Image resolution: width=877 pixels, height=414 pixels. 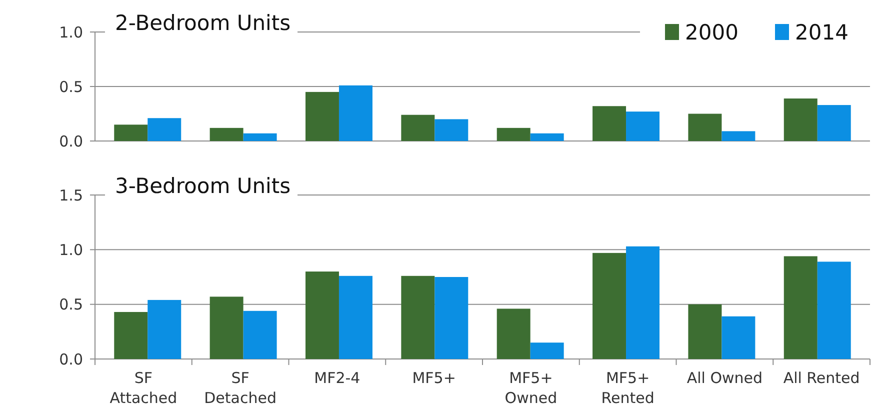 I want to click on x-tick-label: All Owned, so click(x=724, y=378).